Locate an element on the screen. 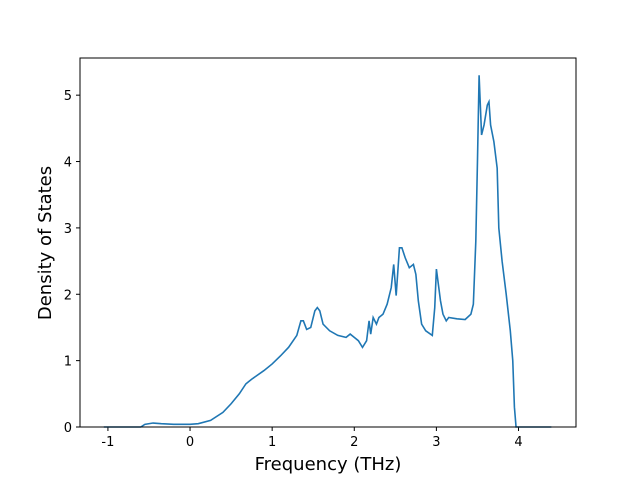 The height and width of the screenshot is (480, 640). y-tick-label: 1 is located at coordinates (68, 362).